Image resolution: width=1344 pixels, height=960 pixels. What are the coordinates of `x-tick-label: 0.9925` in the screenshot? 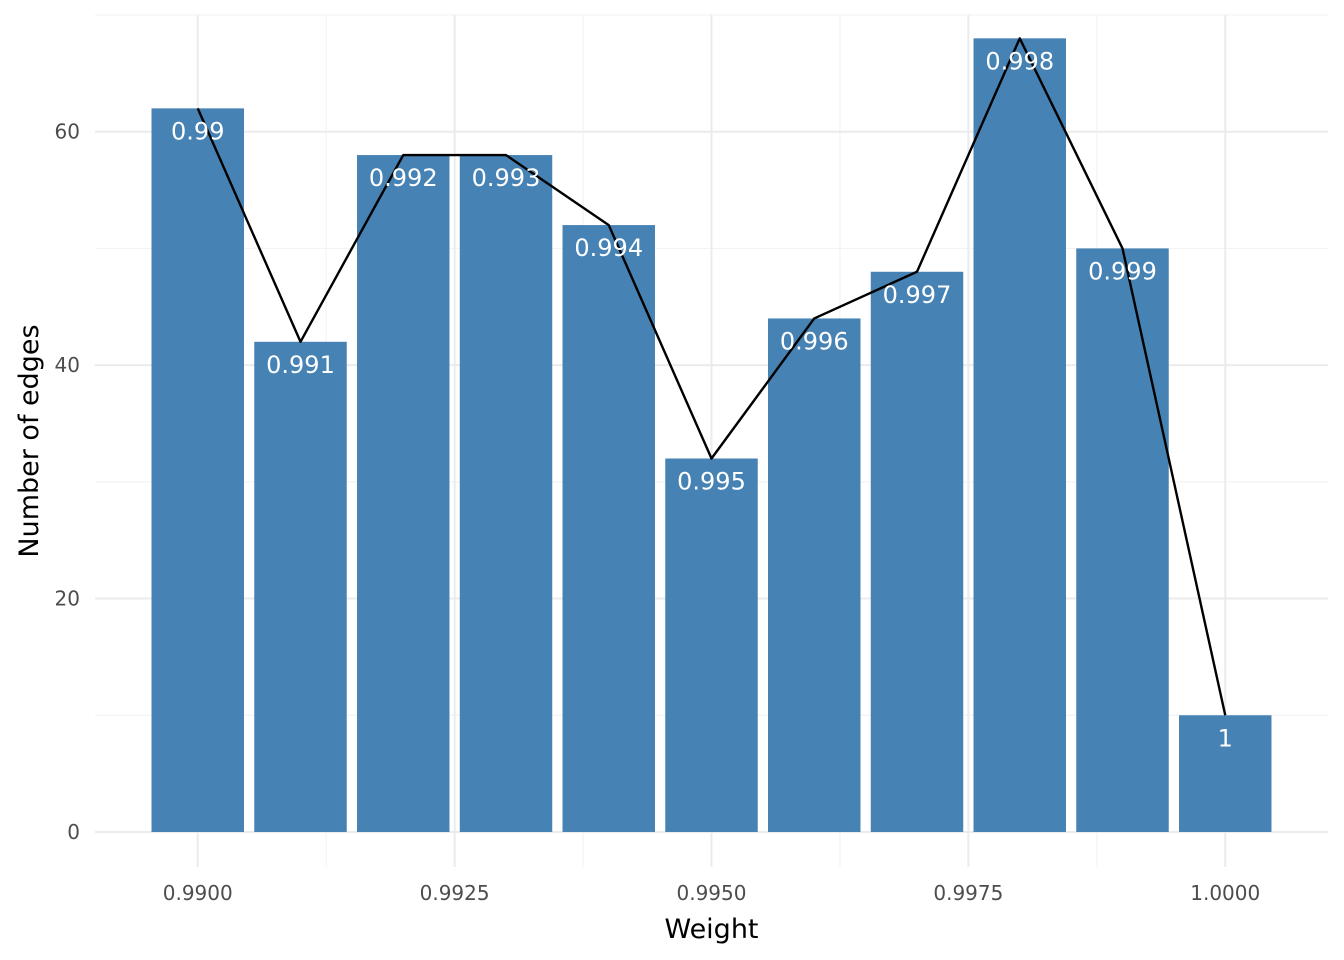 It's located at (455, 893).